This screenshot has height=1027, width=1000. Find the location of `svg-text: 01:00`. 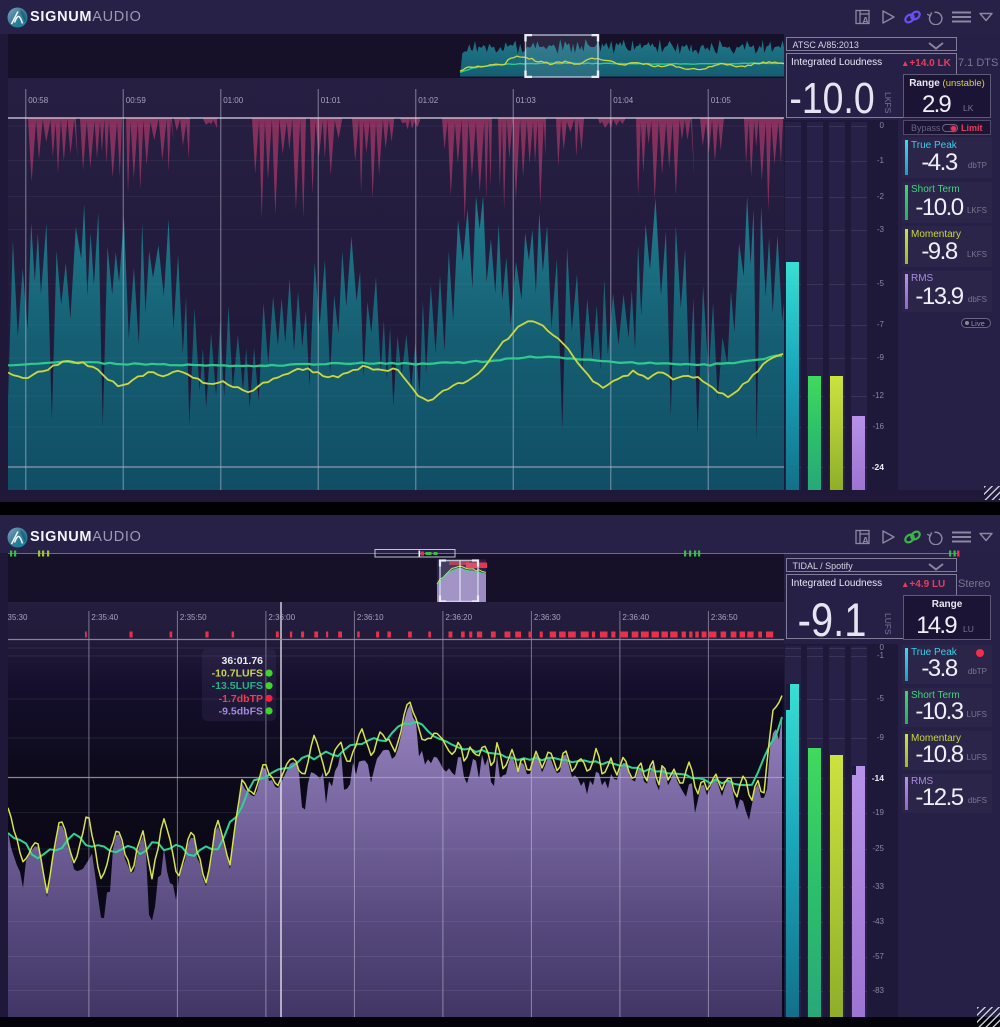

svg-text: 01:00 is located at coordinates (233, 100).